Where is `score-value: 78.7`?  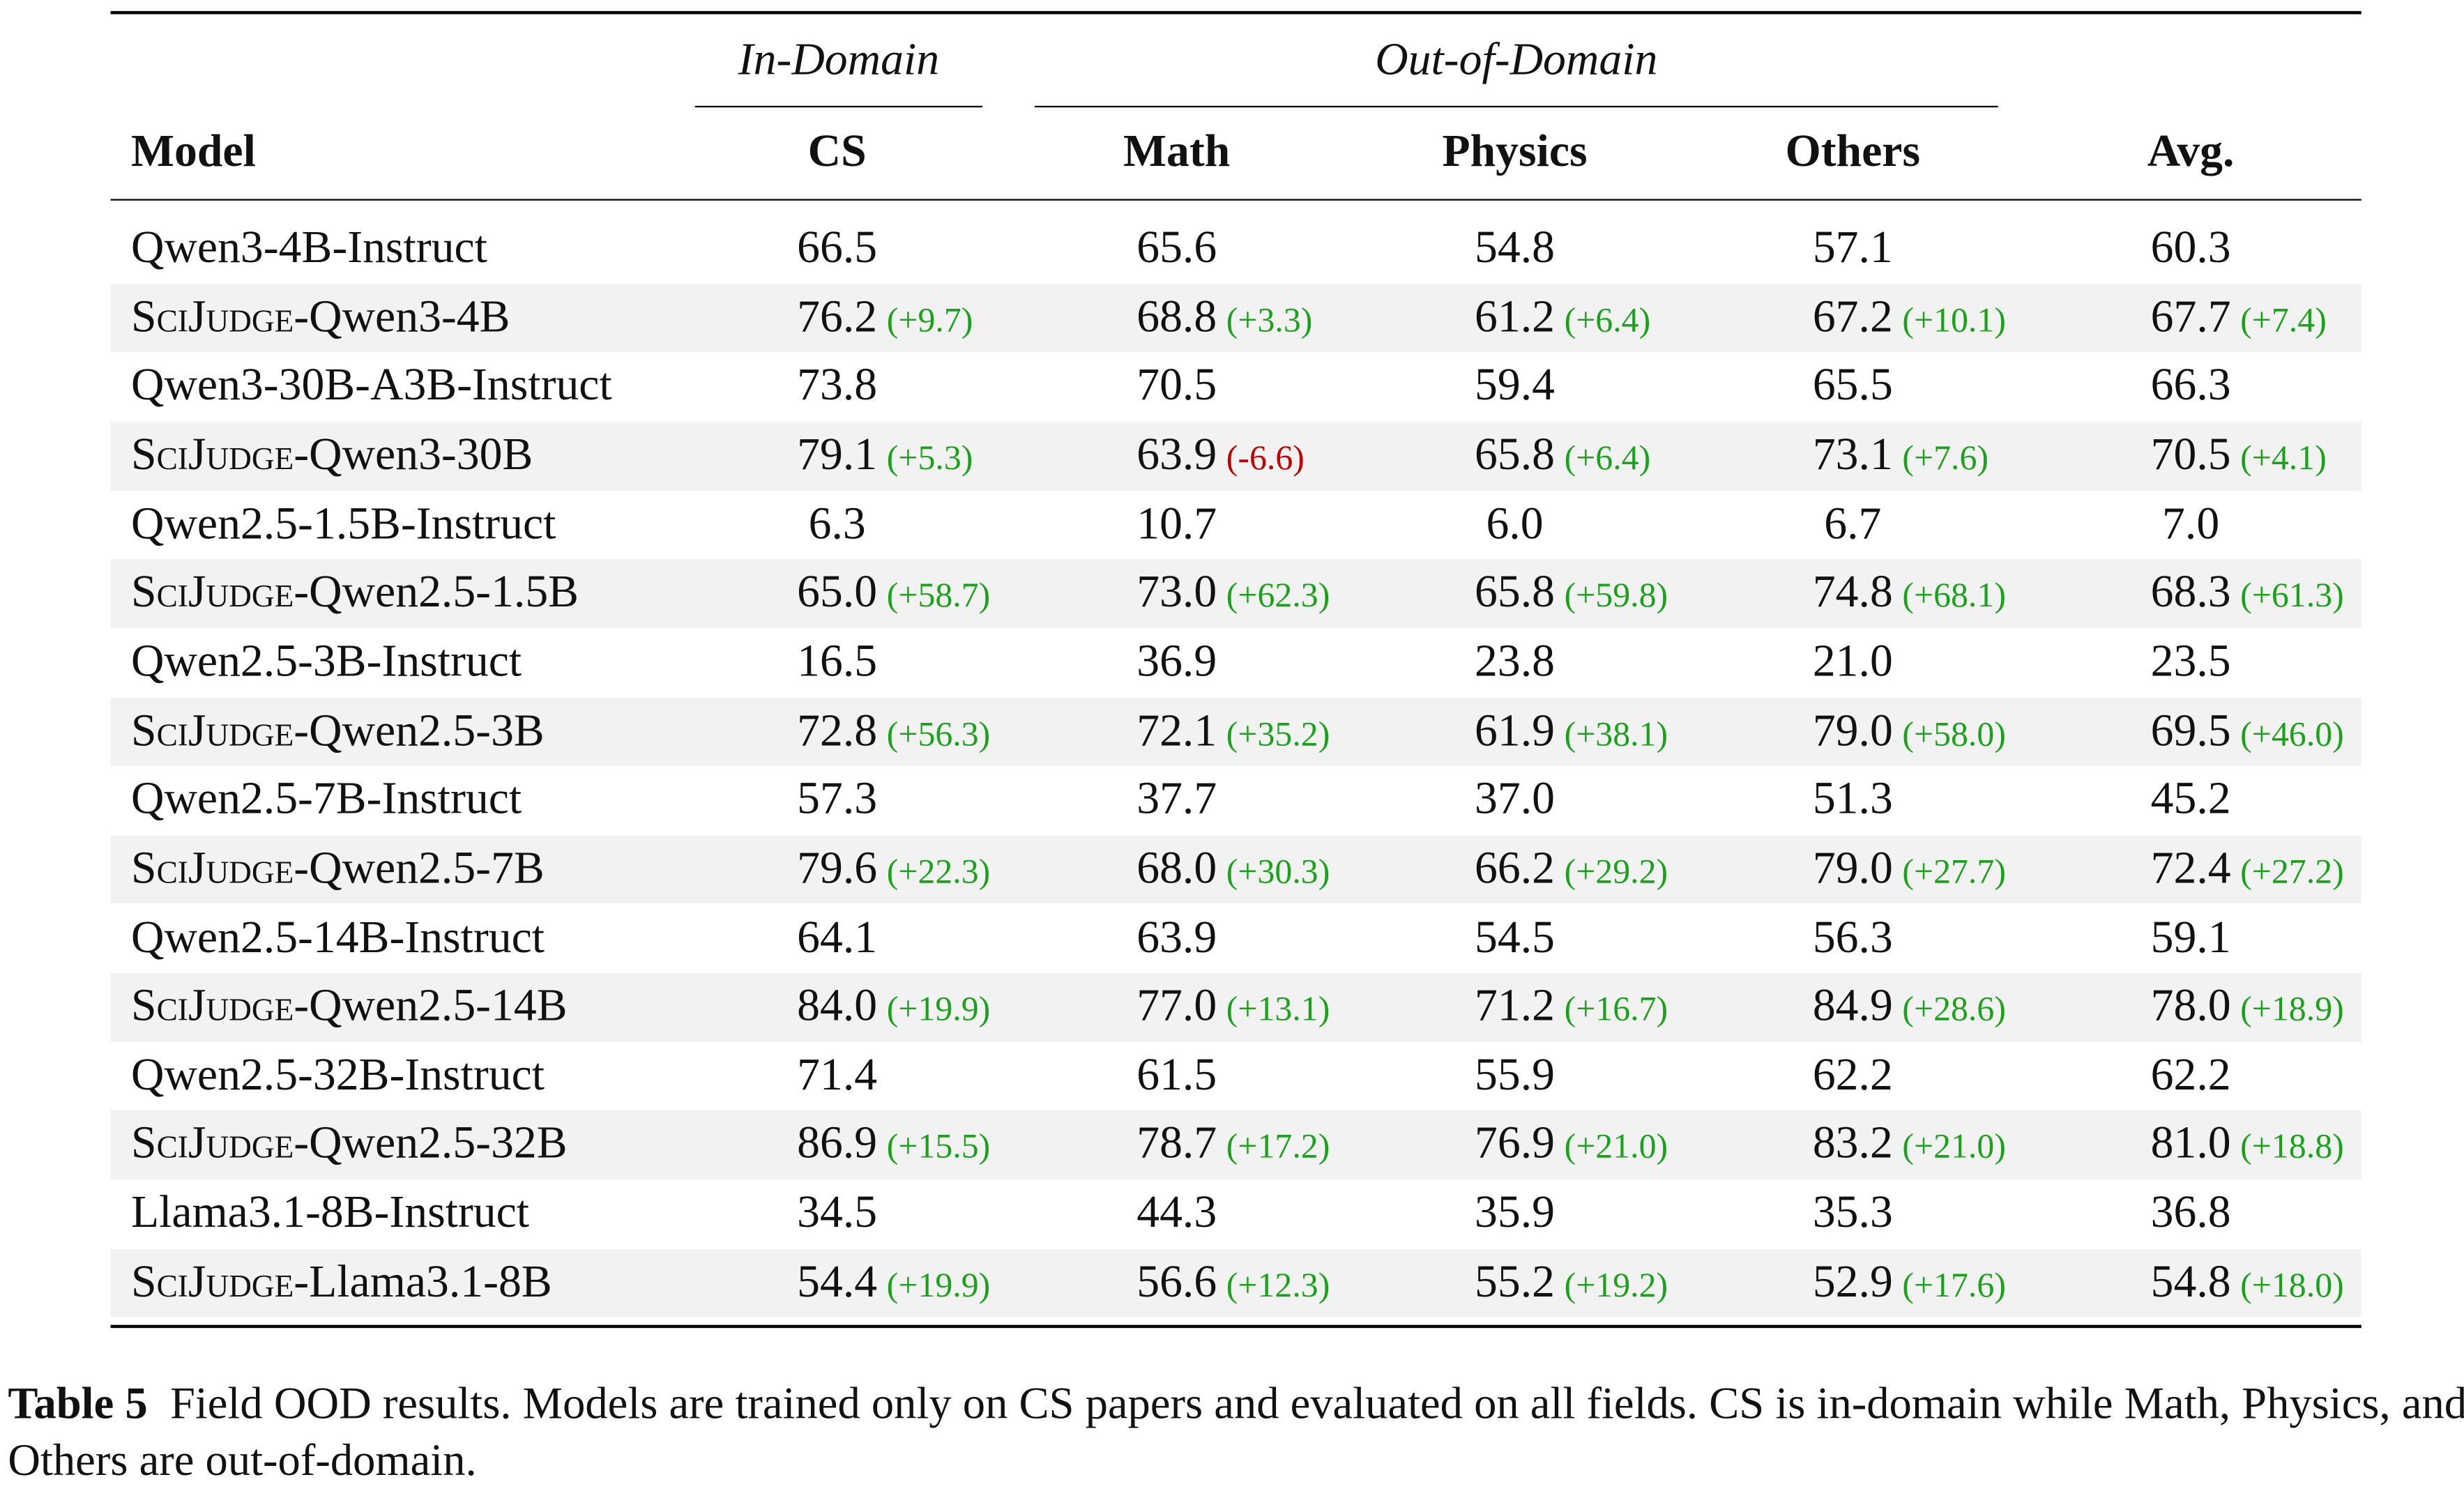
score-value: 78.7 is located at coordinates (1176, 1144).